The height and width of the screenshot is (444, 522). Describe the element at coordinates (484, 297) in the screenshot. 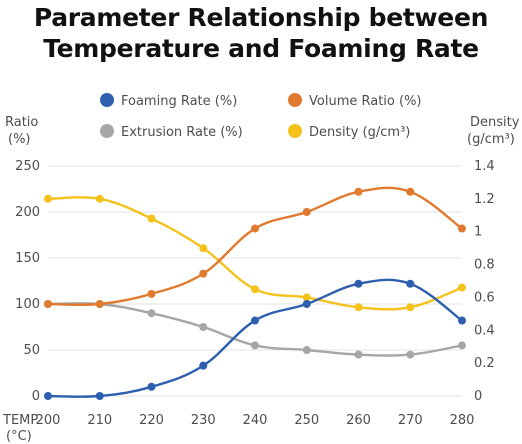

I see `right-tick-label: 0.6` at that location.